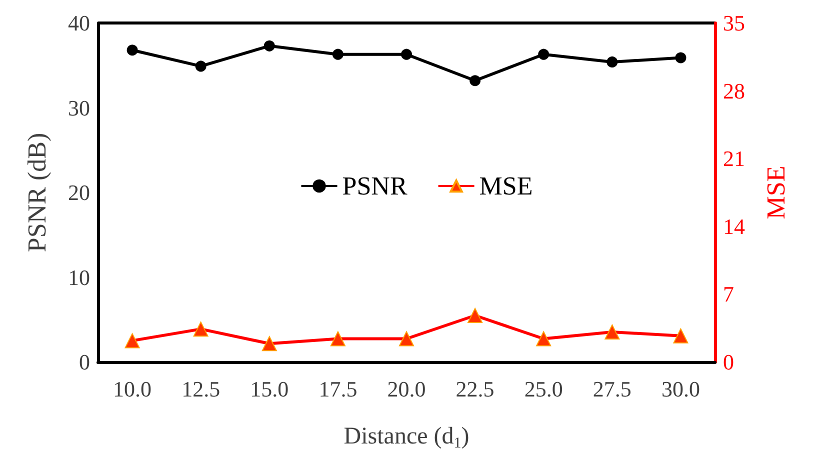  I want to click on x-tick-label: 22.5, so click(475, 389).